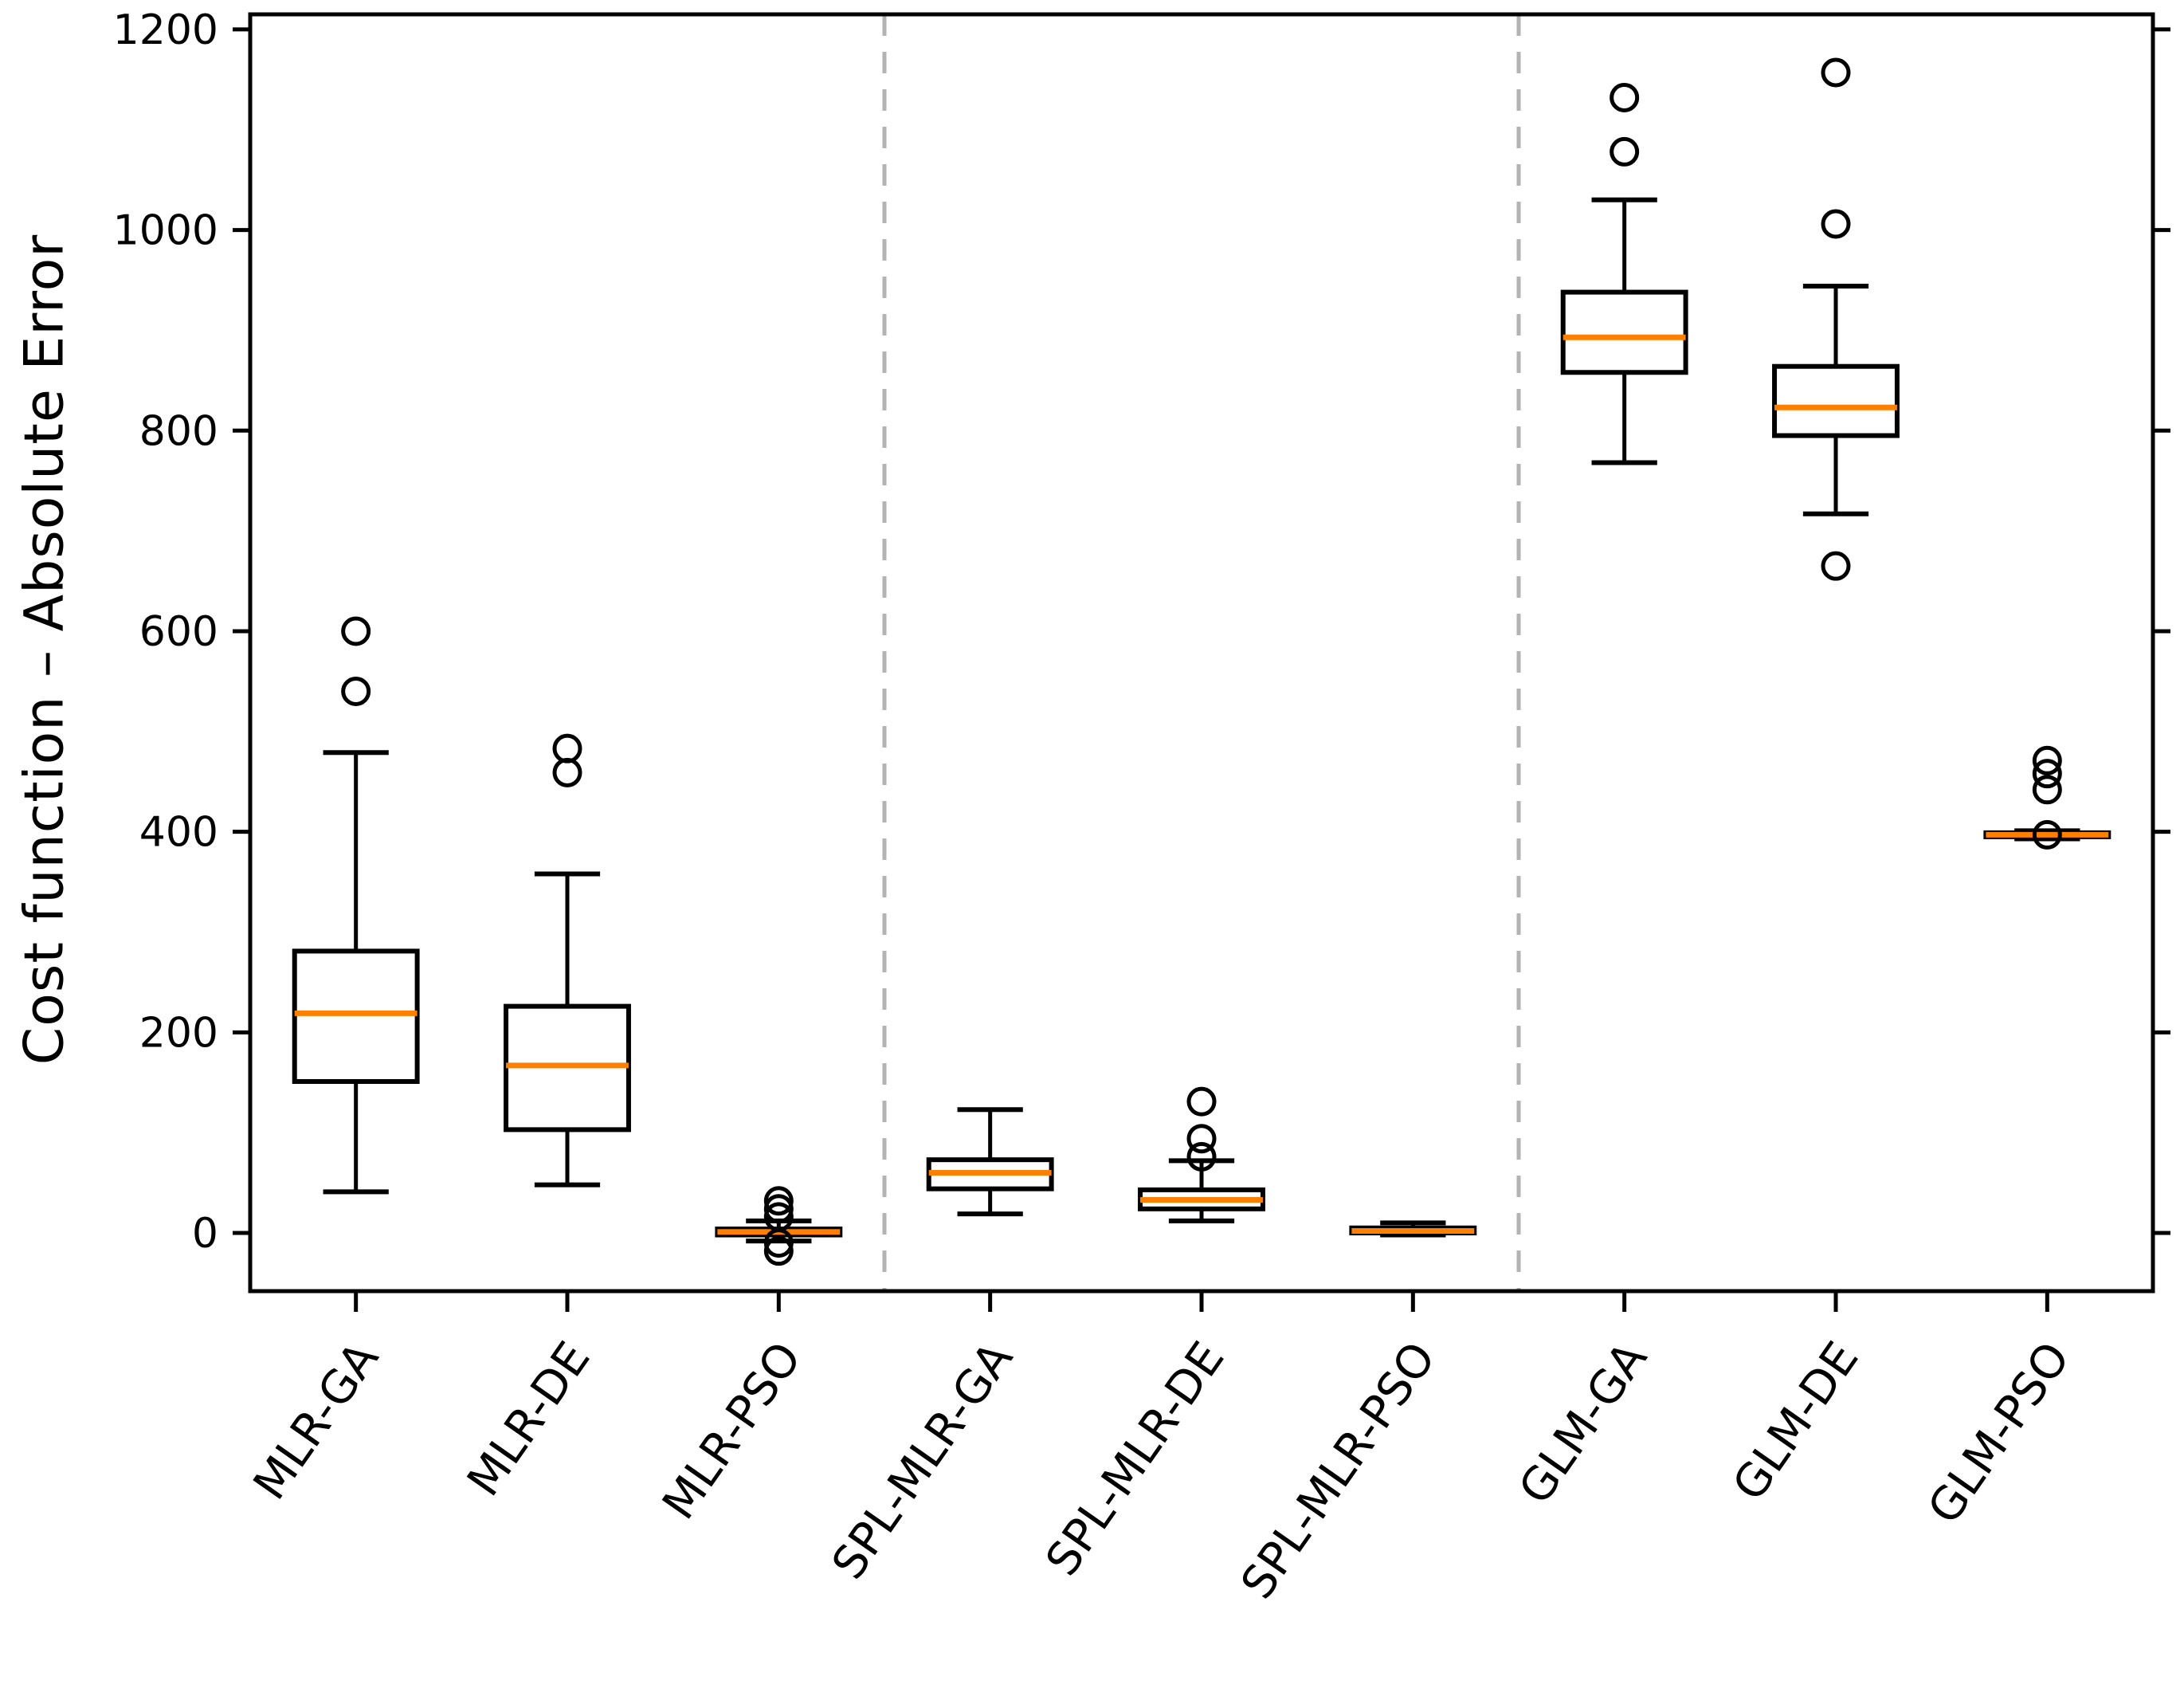  Describe the element at coordinates (178, 431) in the screenshot. I see `y-tick-label: 800` at that location.